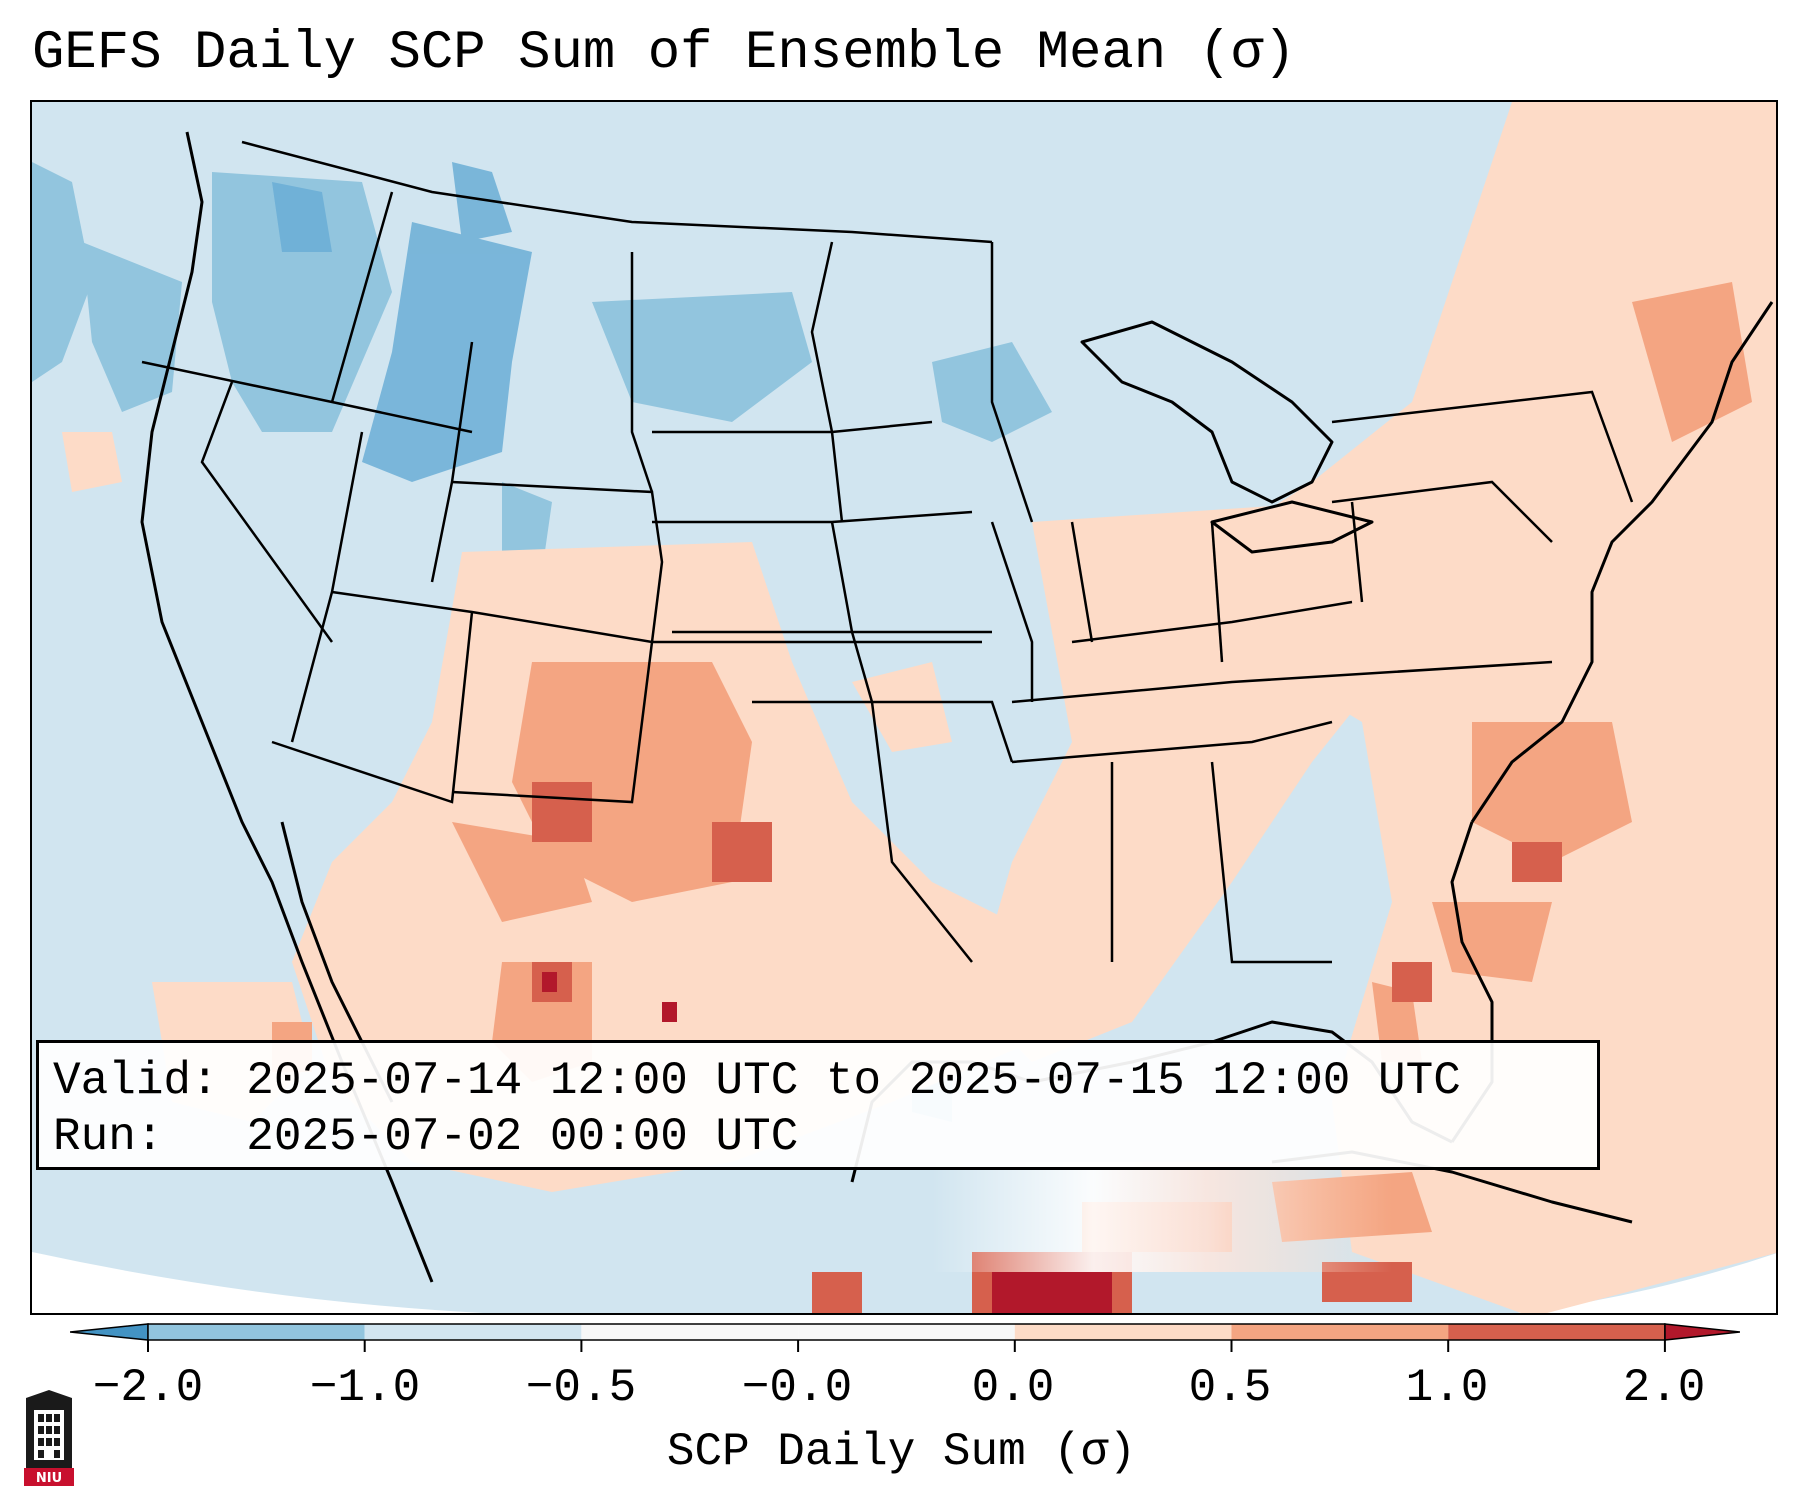  Describe the element at coordinates (1702, 1332) in the screenshot. I see `colorbar-extend-high` at that location.